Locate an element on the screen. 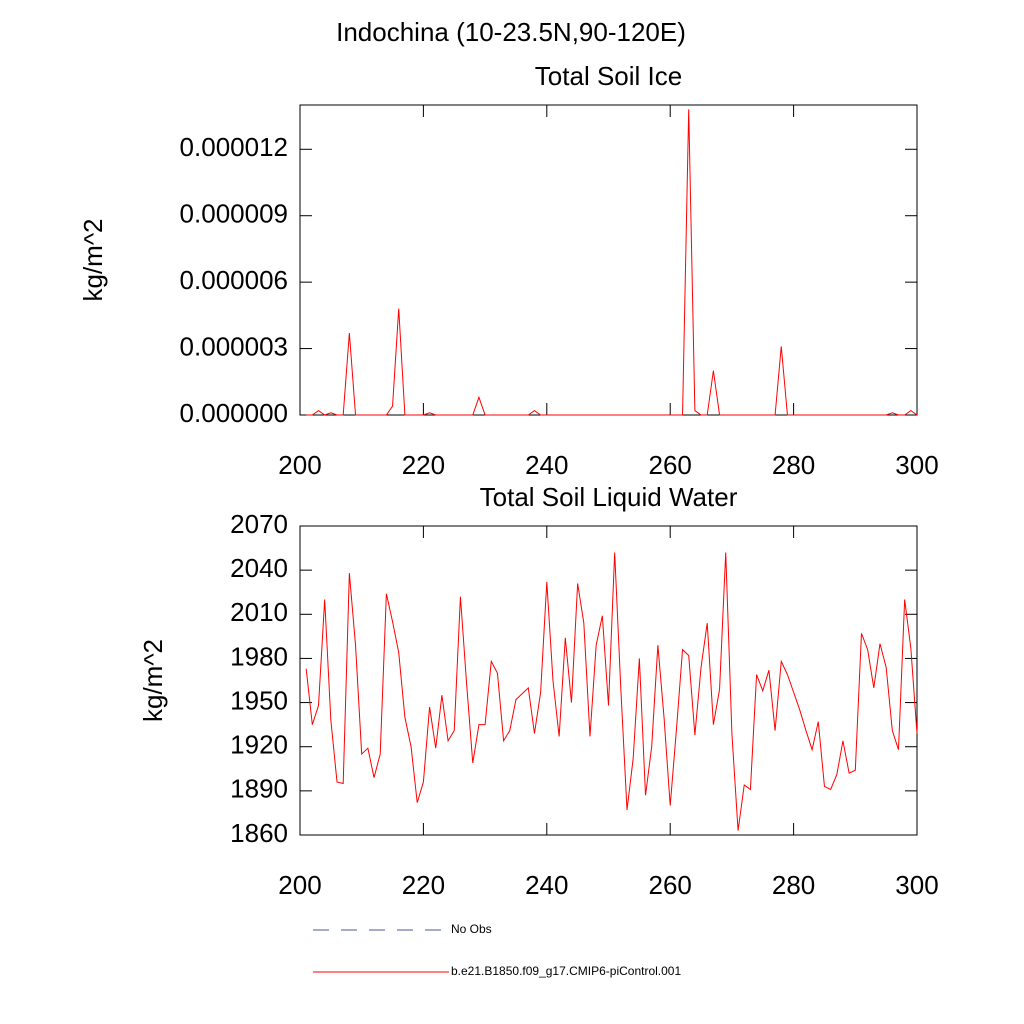  y-tick-label: 1920 is located at coordinates (259, 745).